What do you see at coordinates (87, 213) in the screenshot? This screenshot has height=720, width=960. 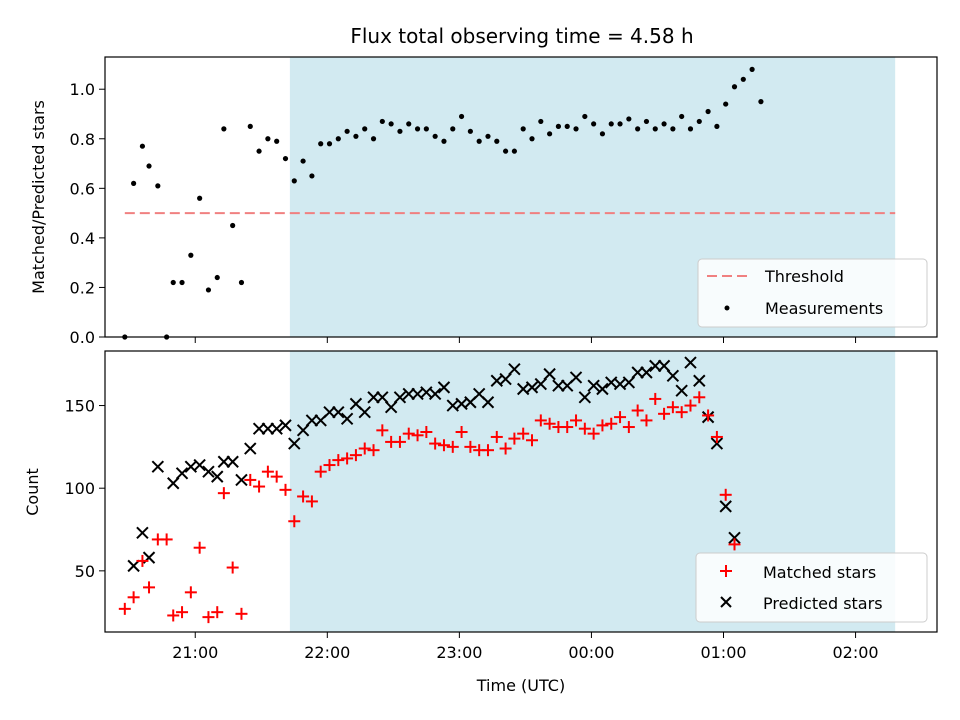 I see `ratio-y-ticks: 0.0 0.2 0.4 0.6 0.8 1.0` at bounding box center [87, 213].